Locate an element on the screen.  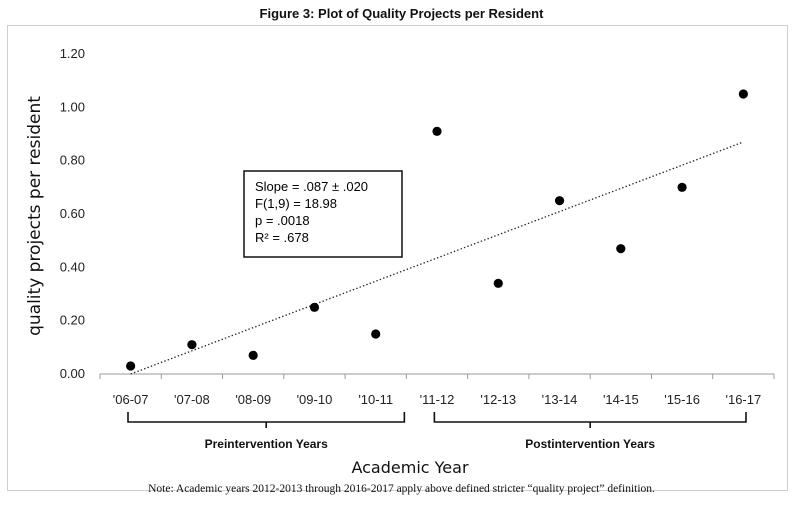
y-tick-label: 0.60 is located at coordinates (72, 213).